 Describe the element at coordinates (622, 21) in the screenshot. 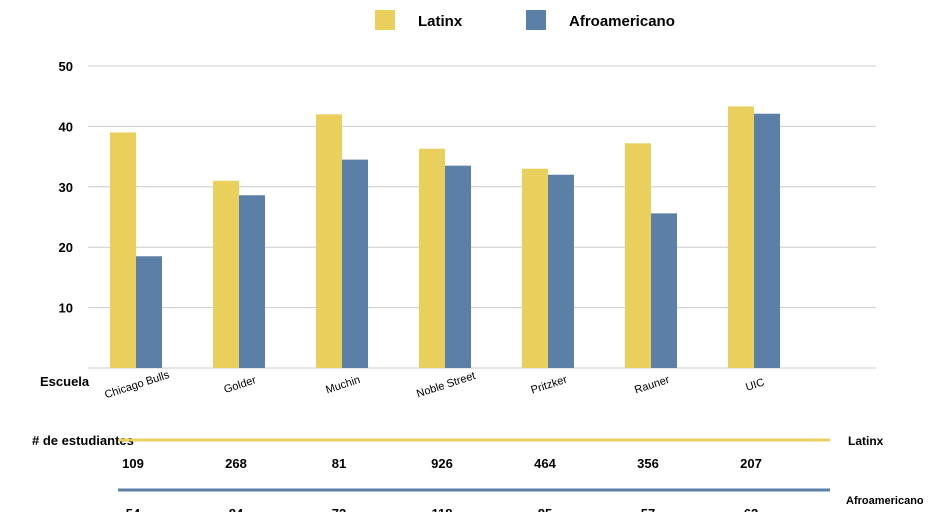

I see `legend-label-1: Afroamericano` at that location.